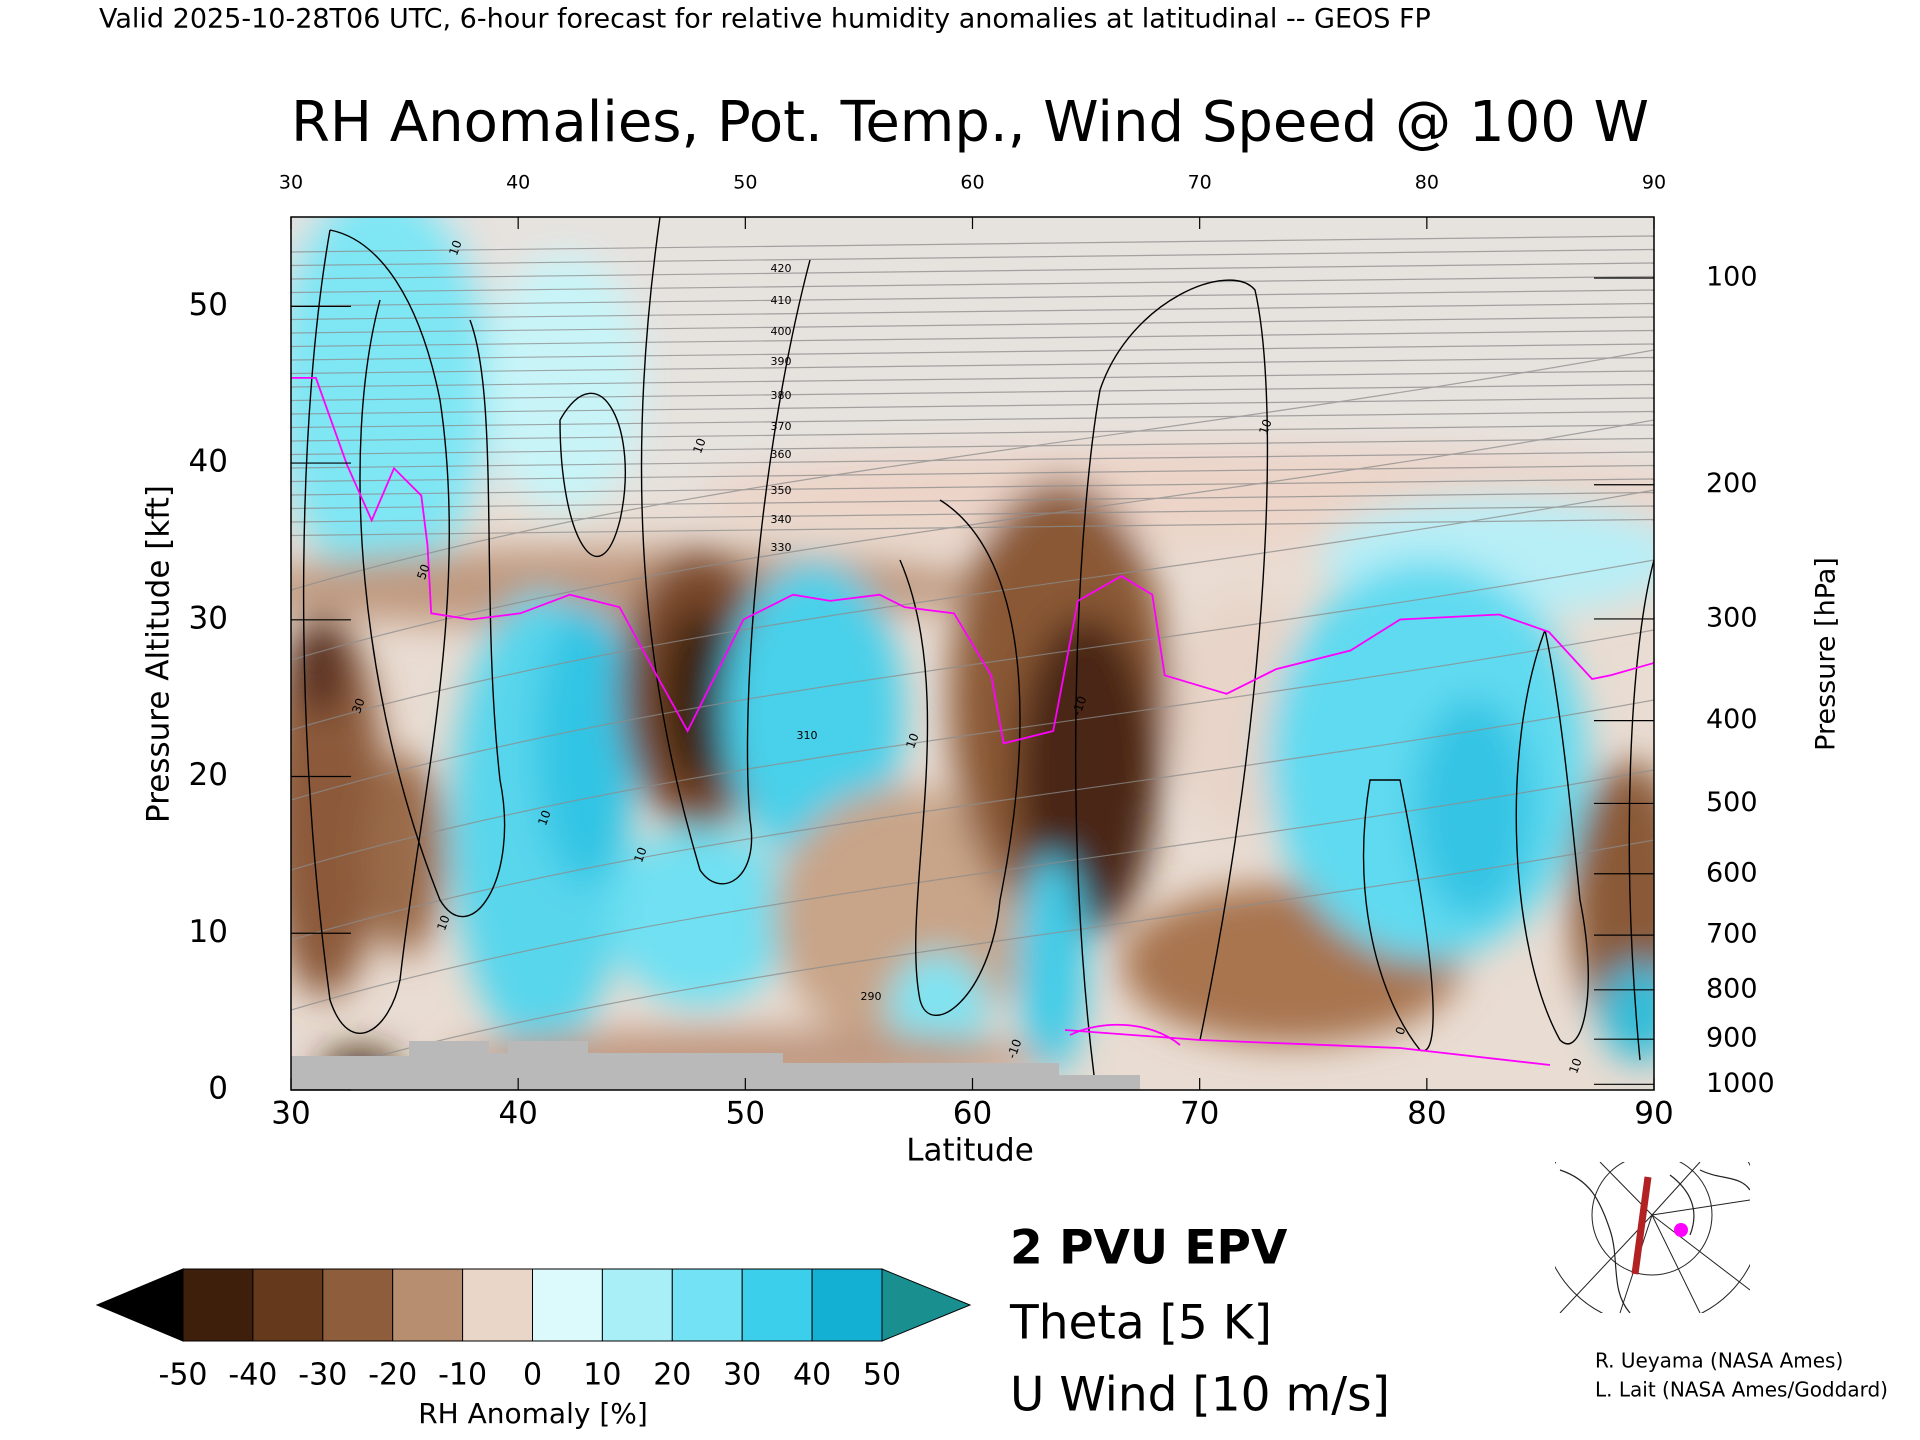  Describe the element at coordinates (715, 1065) in the screenshot. I see `ground` at that location.